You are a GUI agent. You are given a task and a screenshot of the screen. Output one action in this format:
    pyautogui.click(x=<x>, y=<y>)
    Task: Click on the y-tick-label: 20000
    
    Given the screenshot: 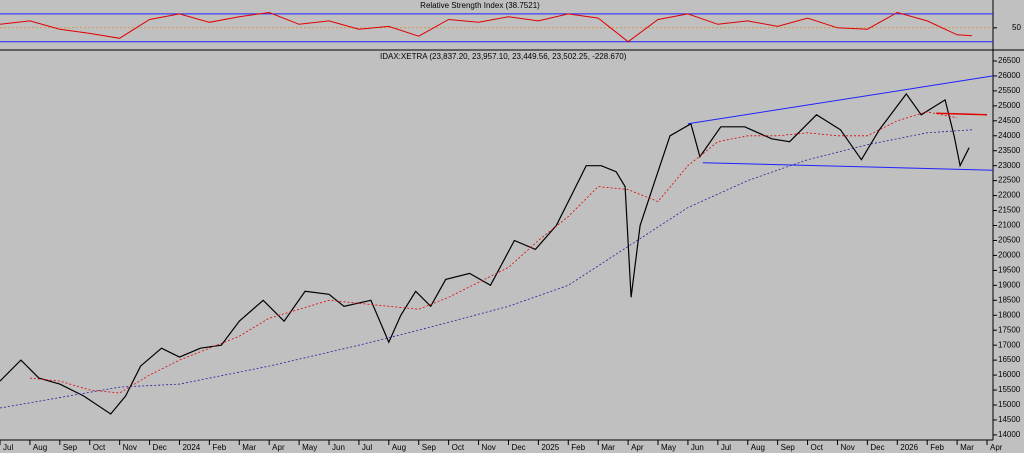 What is the action you would take?
    pyautogui.click(x=1009, y=255)
    